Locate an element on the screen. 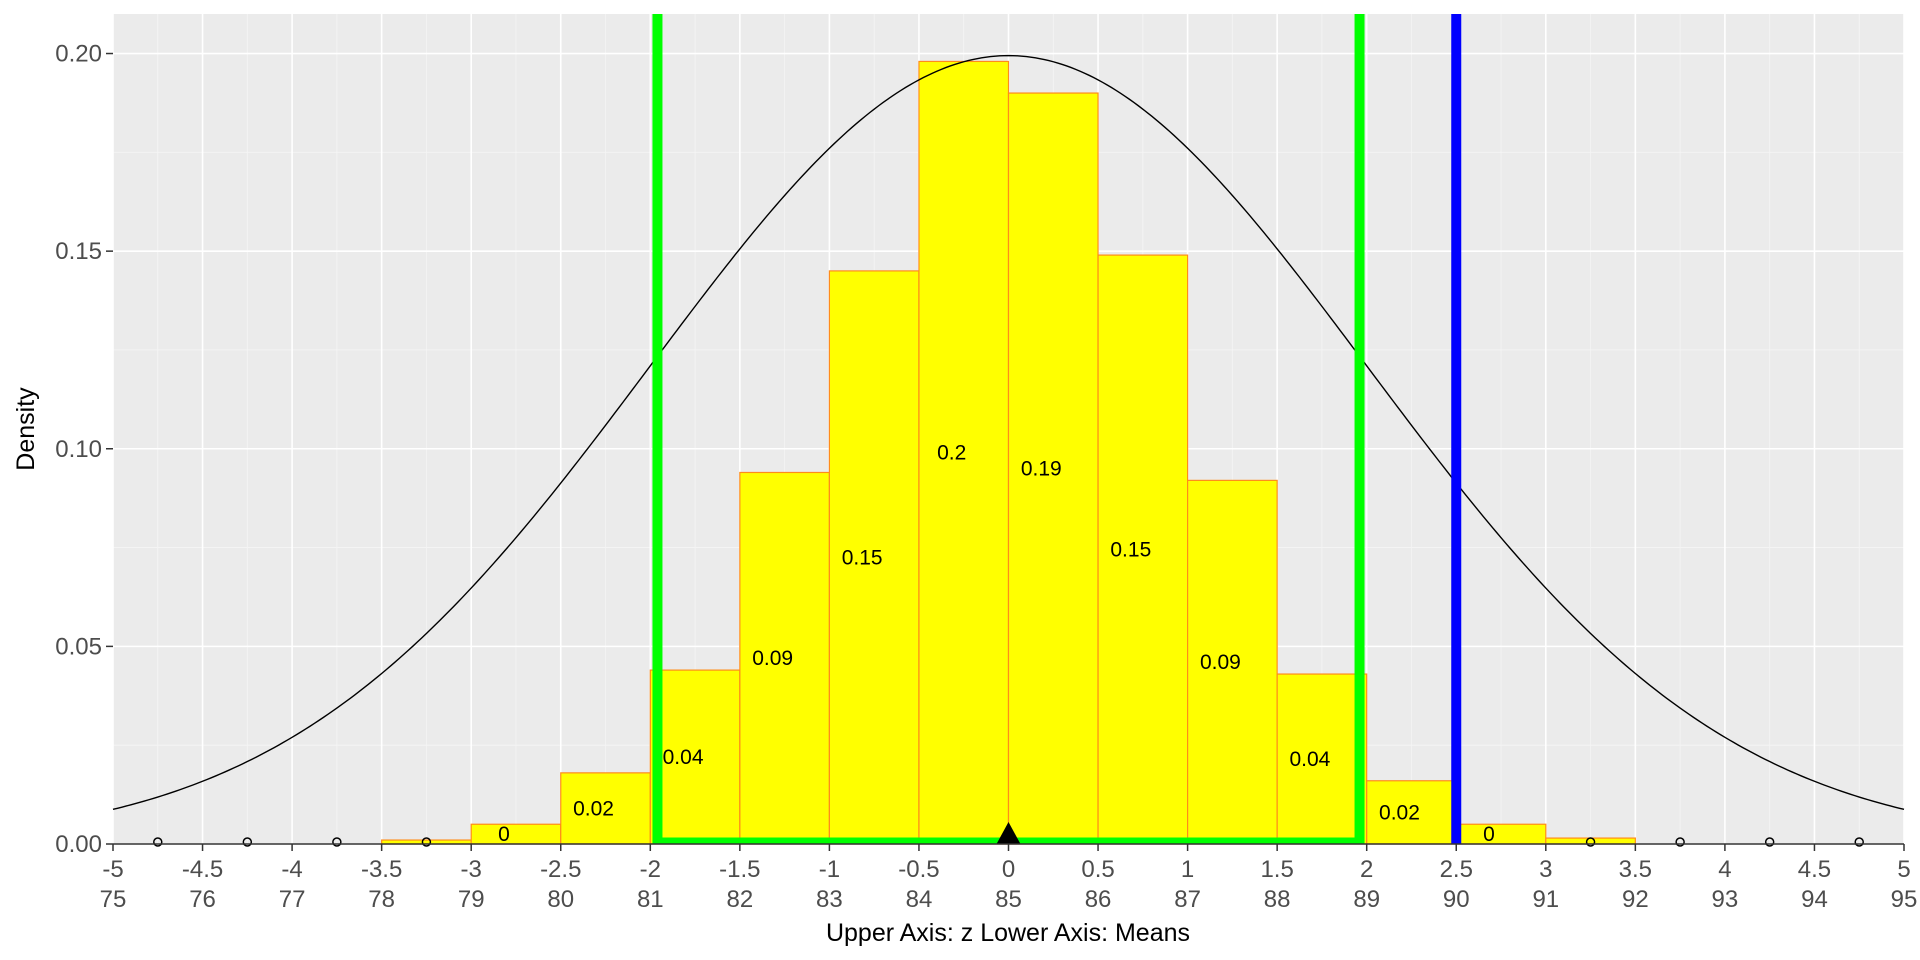 This screenshot has height=960, width=1920. x-tick-label-lower: 76 is located at coordinates (202, 899).